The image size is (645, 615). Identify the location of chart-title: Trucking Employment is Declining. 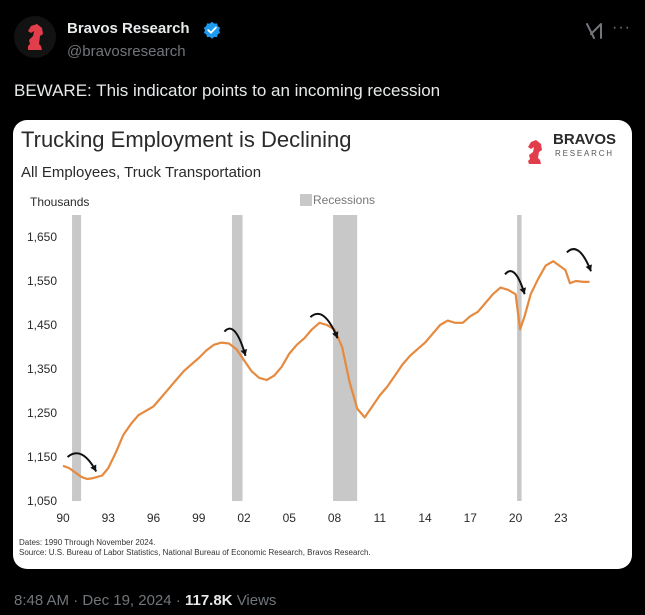
(186, 139).